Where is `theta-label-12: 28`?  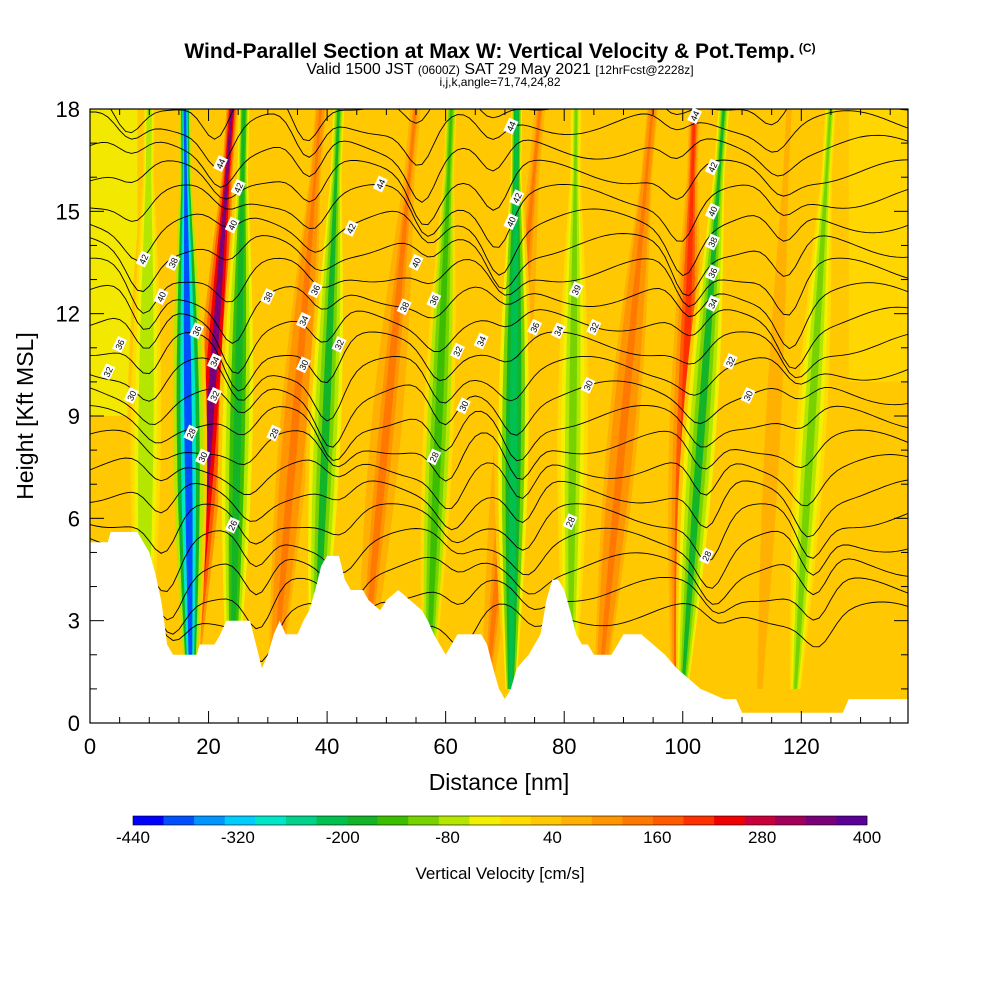
theta-label-12: 28 is located at coordinates (191, 433).